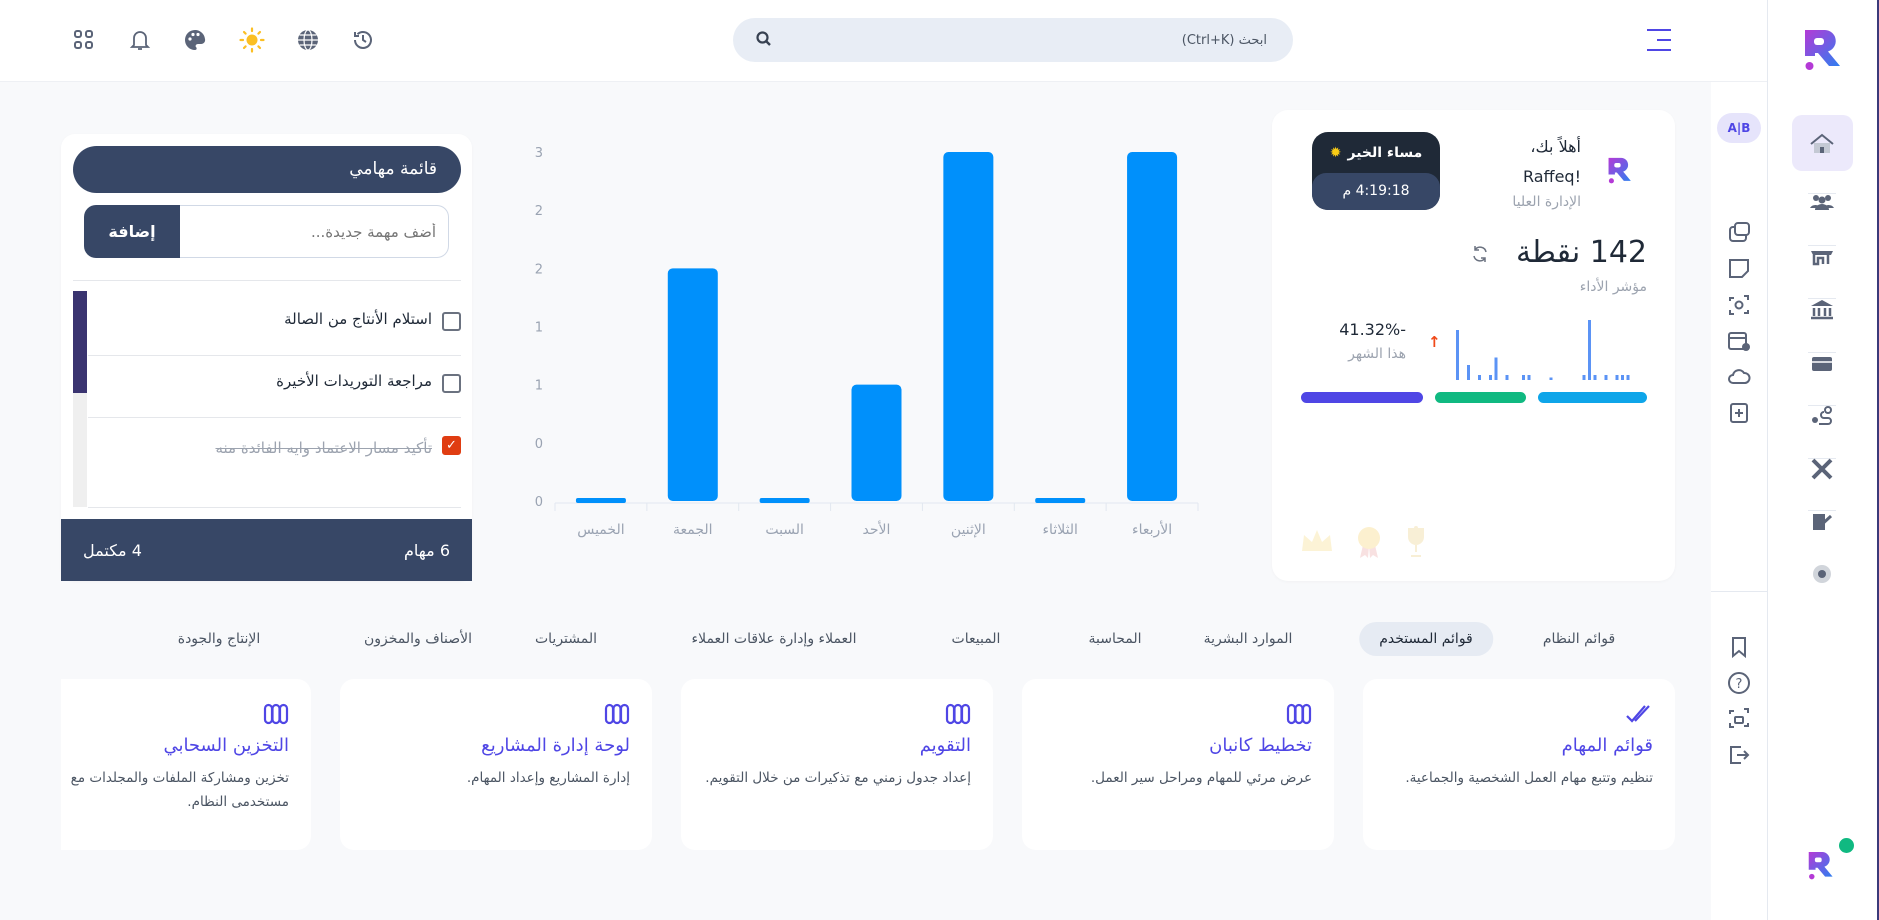  I want to click on tab: العملاء وإدارة علاقات العملاء, so click(774, 639).